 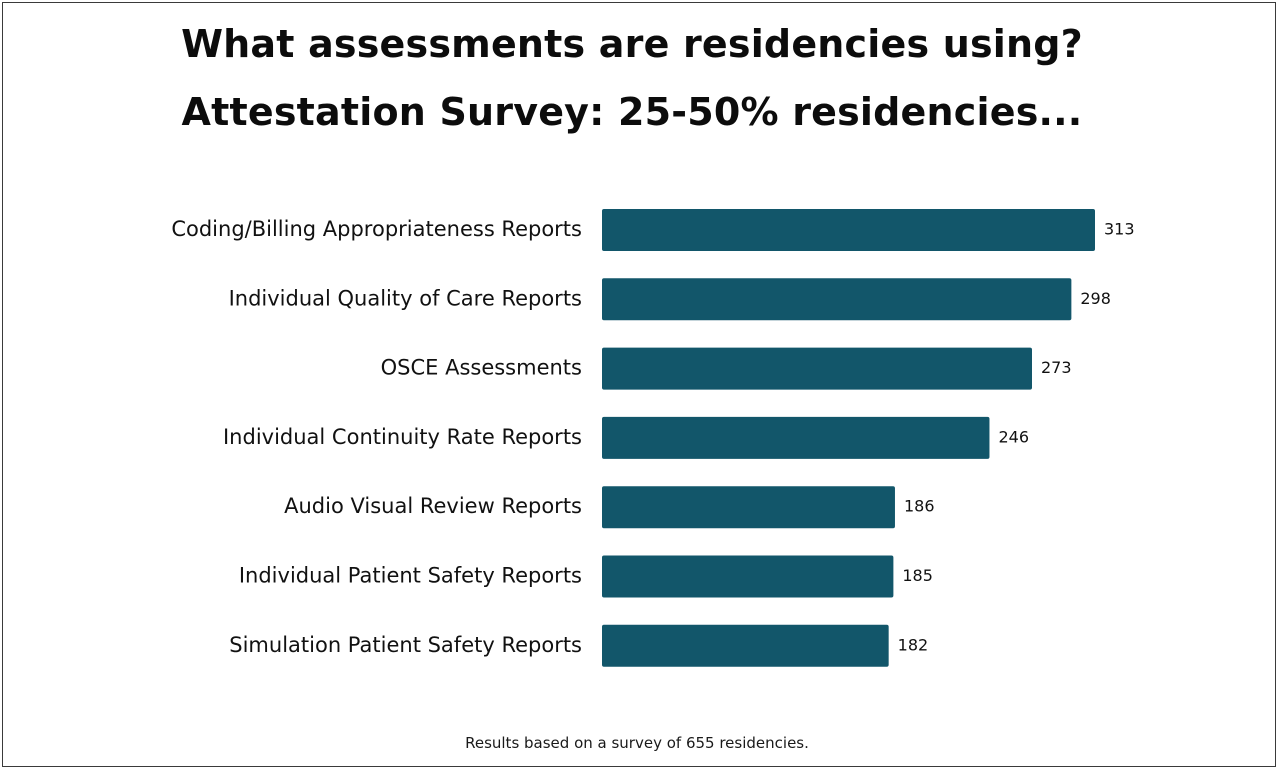 I want to click on bar-group: Individual Continuity Rate Reports 246, so click(x=626, y=437).